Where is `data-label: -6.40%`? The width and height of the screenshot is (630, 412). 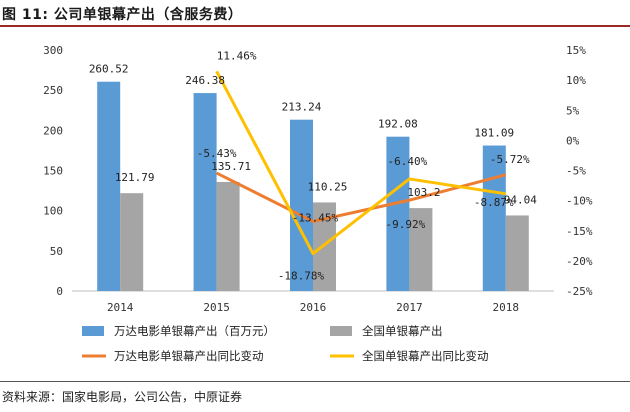
data-label: -6.40% is located at coordinates (408, 161).